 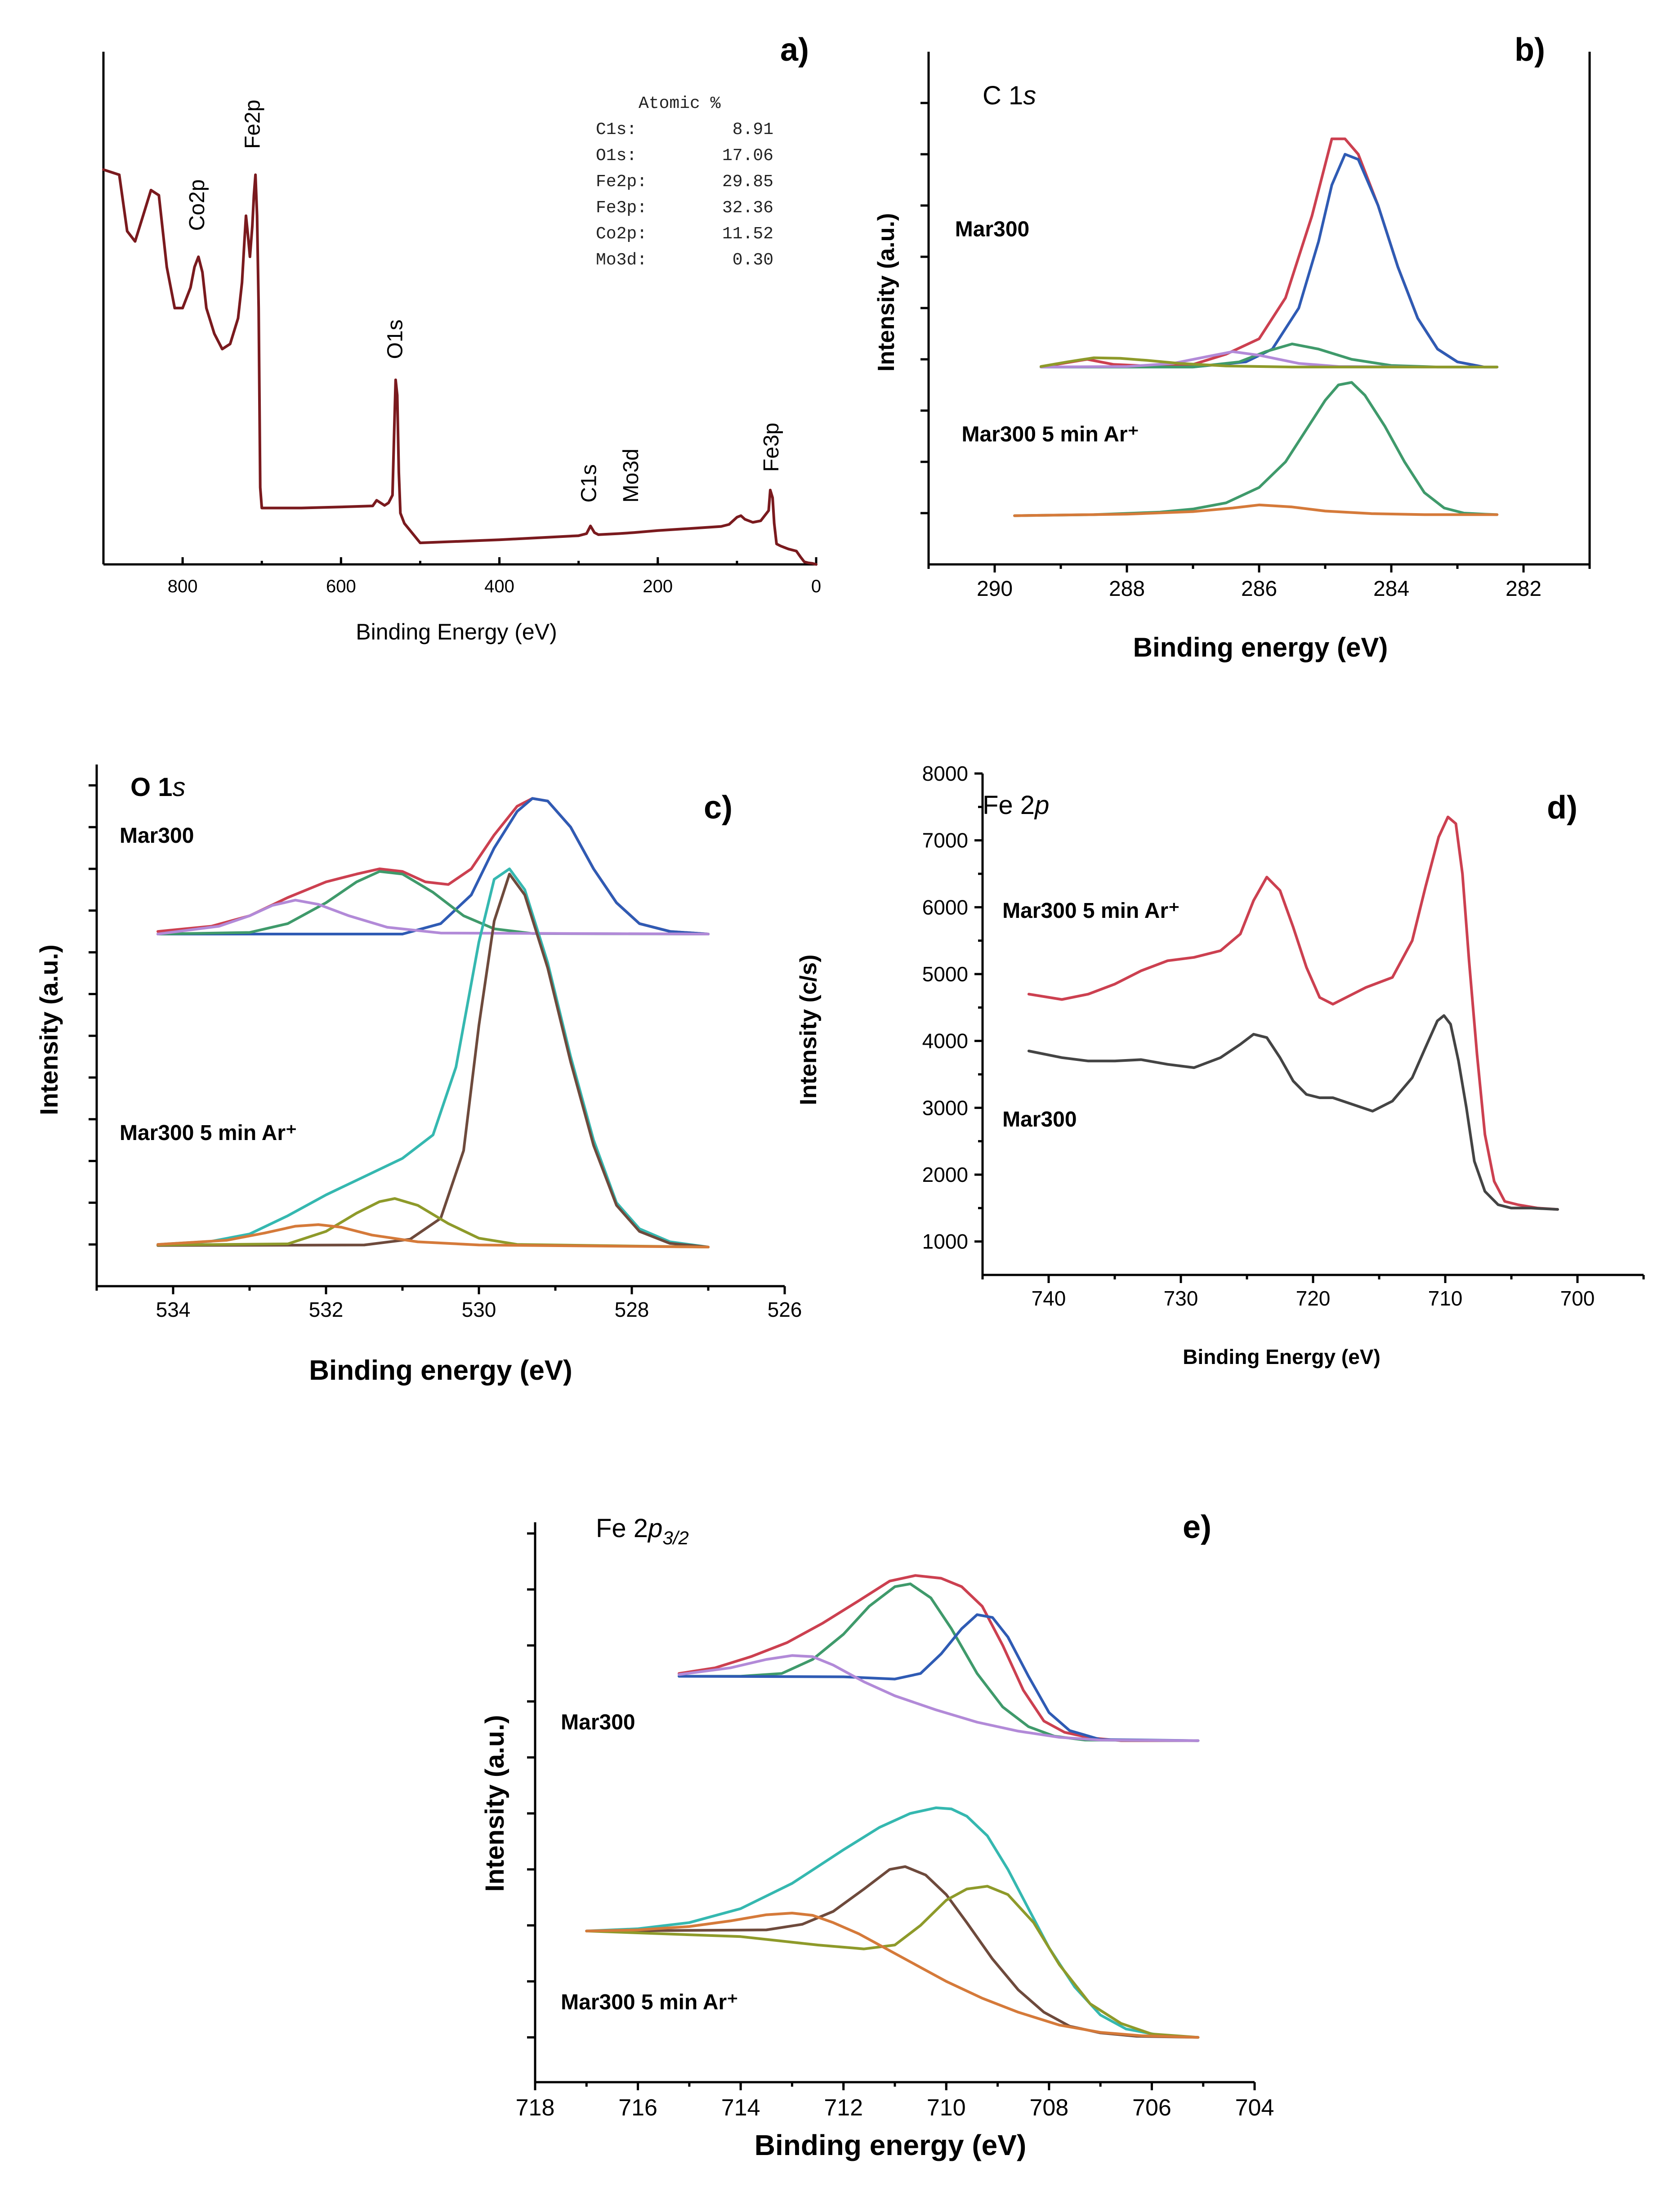 What do you see at coordinates (632, 1309) in the screenshot?
I see `x-tick-label: 528` at bounding box center [632, 1309].